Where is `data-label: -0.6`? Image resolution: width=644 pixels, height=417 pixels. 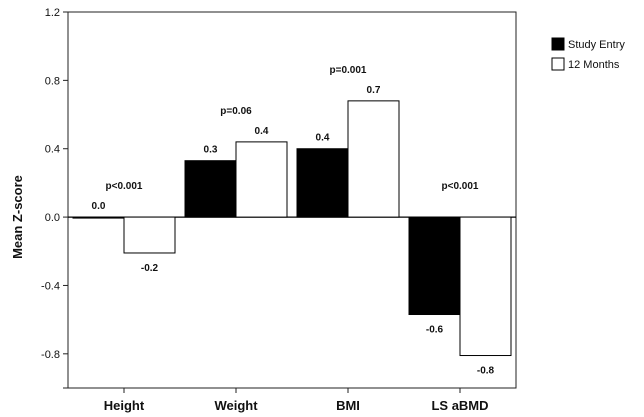
data-label: -0.6 is located at coordinates (435, 330).